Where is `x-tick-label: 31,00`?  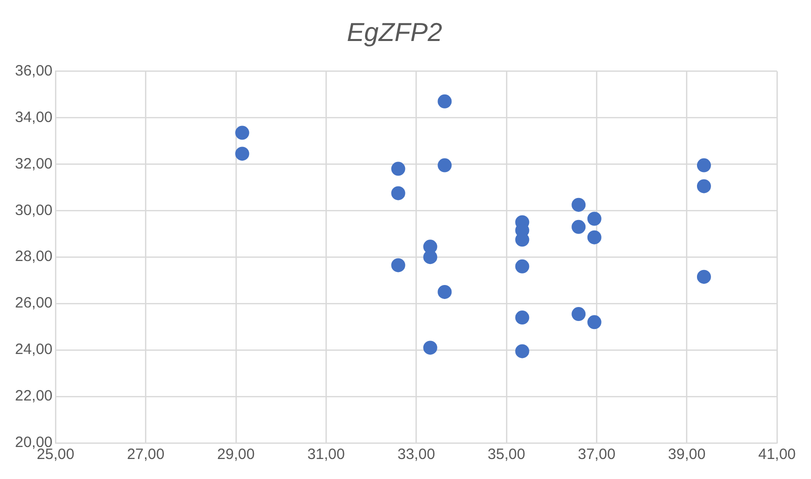
x-tick-label: 31,00 is located at coordinates (326, 455).